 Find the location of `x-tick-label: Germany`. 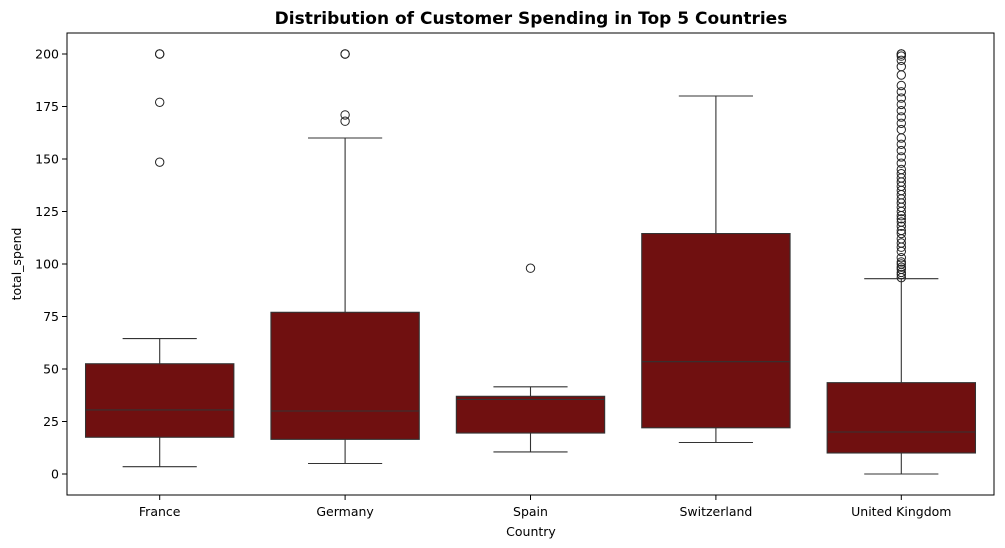

x-tick-label: Germany is located at coordinates (345, 511).